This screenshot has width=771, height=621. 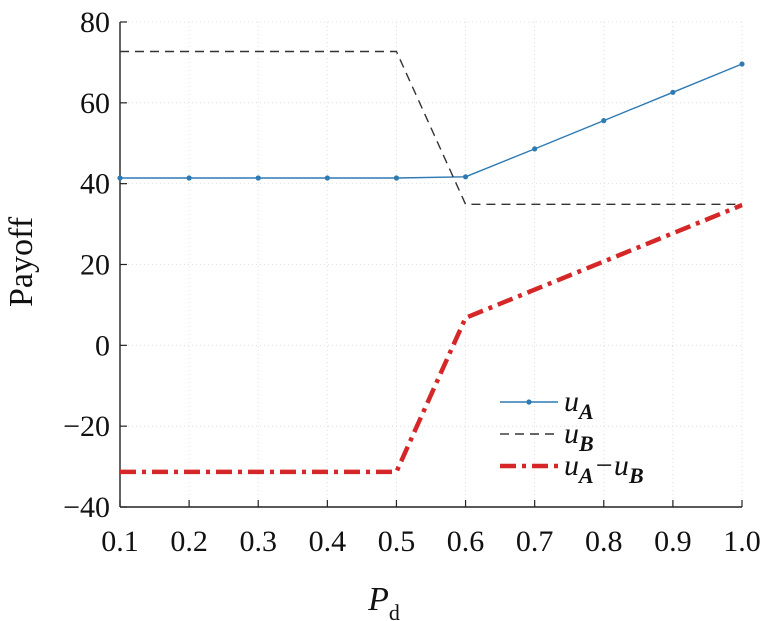 I want to click on y-tick-label: 20, so click(x=95, y=265).